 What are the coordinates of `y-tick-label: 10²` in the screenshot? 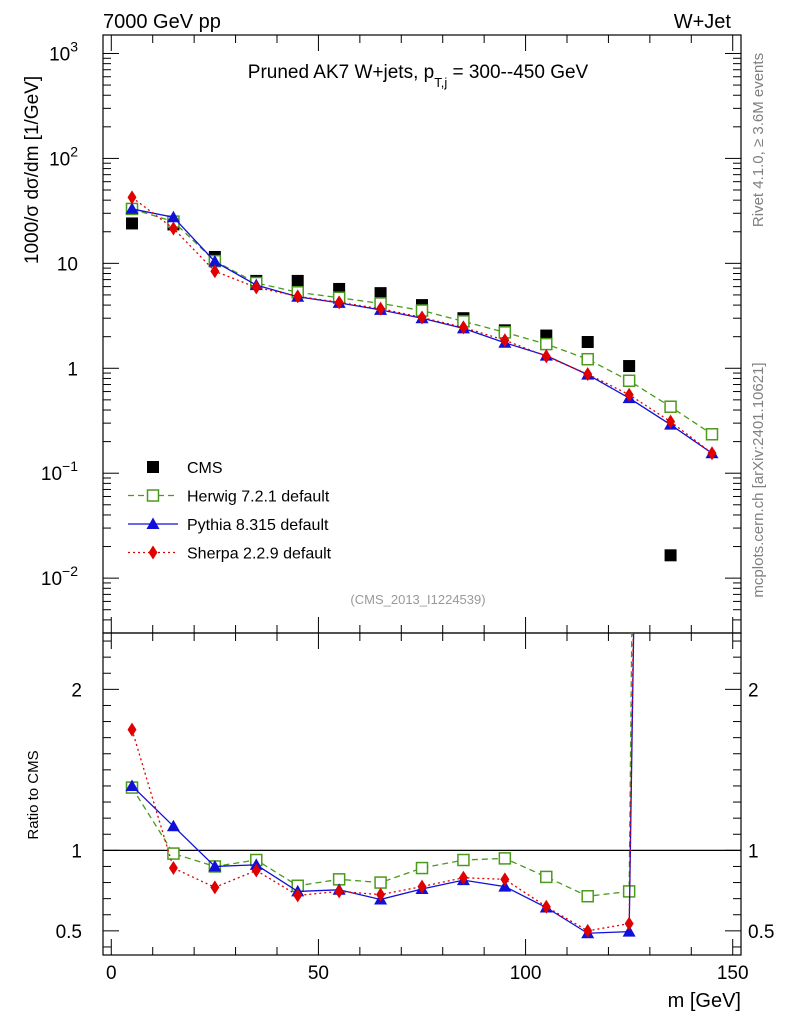 It's located at (63, 156).